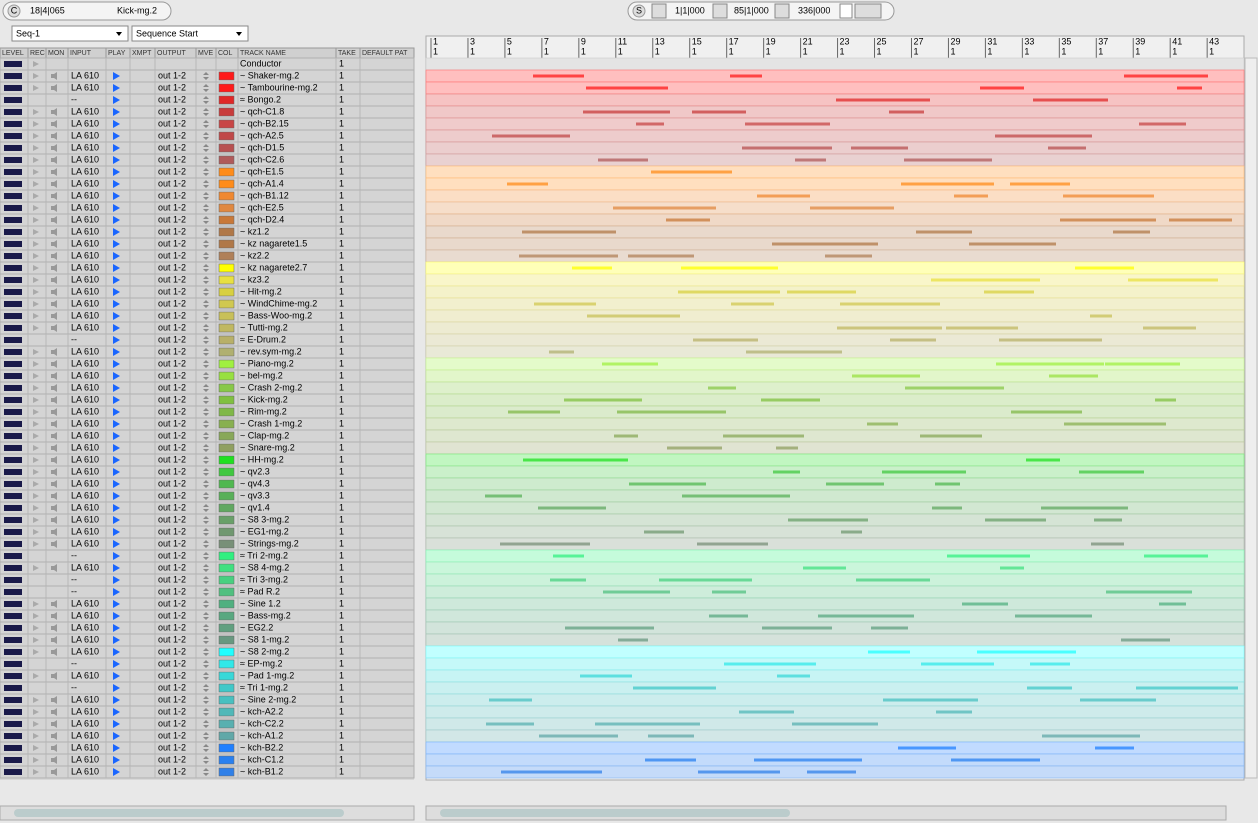  Describe the element at coordinates (190, 33) in the screenshot. I see `start-select` at that location.